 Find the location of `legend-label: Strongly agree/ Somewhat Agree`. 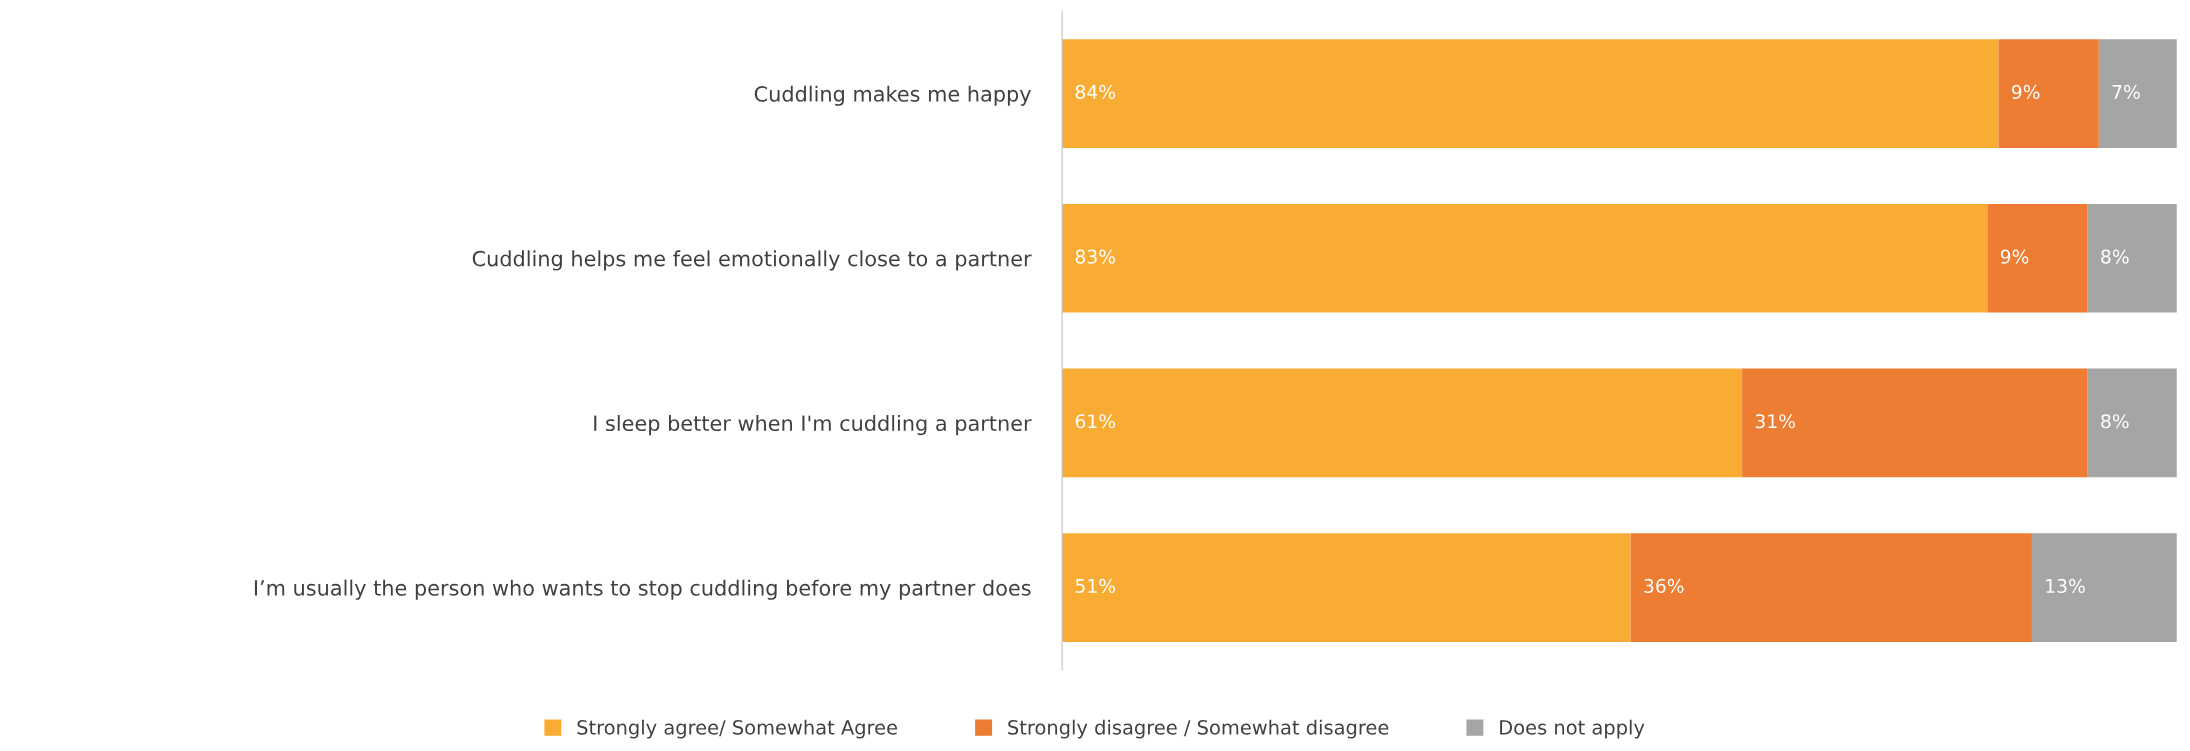

legend-label: Strongly agree/ Somewhat Agree is located at coordinates (737, 729).